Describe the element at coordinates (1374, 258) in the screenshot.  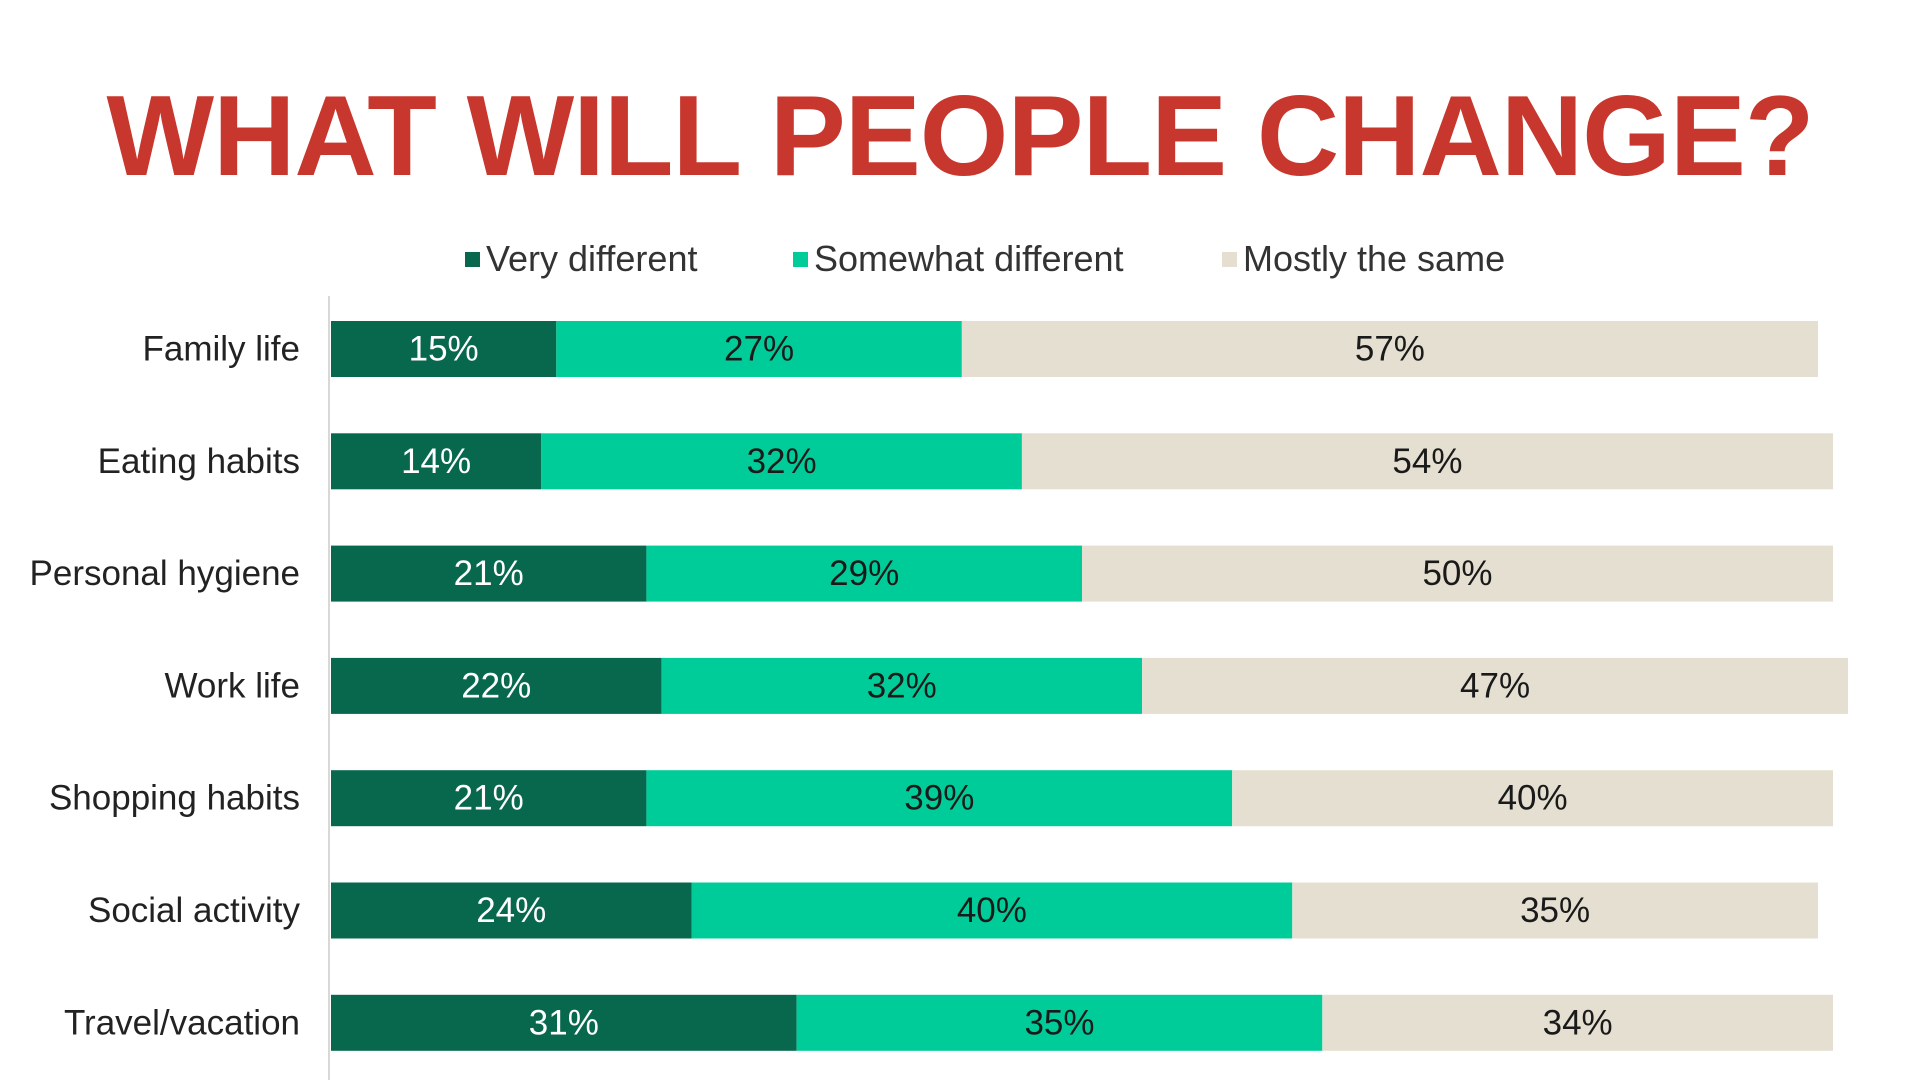
I see `legend-label-mostly-the-same: Mostly the same` at that location.